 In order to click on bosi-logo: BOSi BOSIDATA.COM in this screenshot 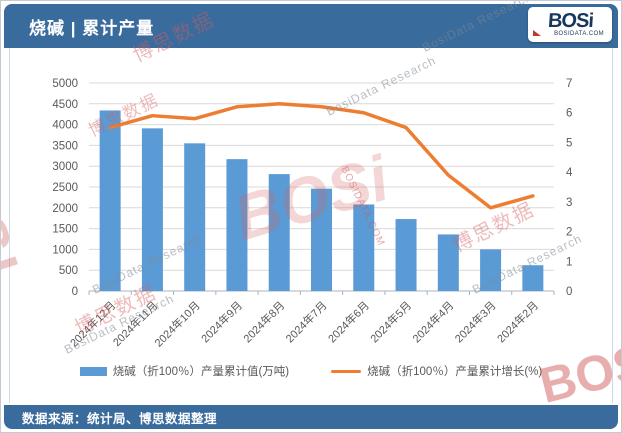, I will do `click(570, 24)`.